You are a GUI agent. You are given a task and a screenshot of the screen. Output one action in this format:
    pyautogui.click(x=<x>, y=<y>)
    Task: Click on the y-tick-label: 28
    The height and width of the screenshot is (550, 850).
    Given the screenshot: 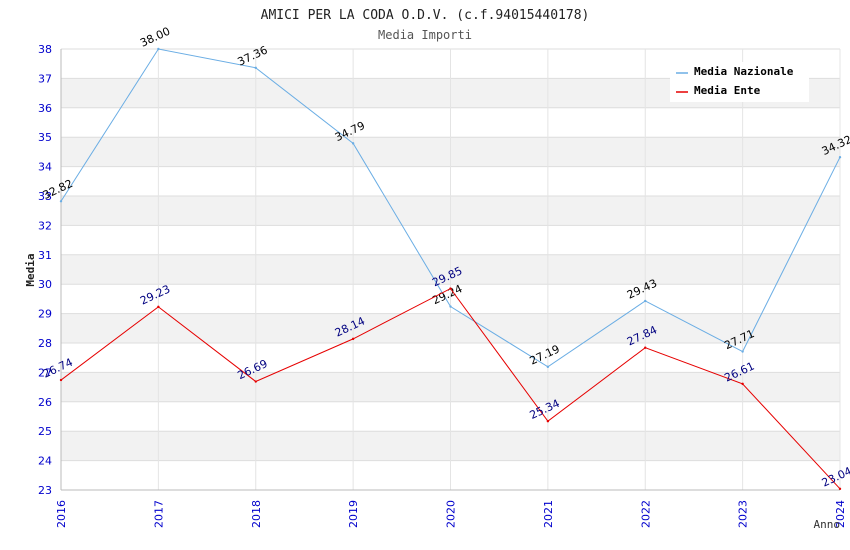 What is the action you would take?
    pyautogui.click(x=45, y=343)
    